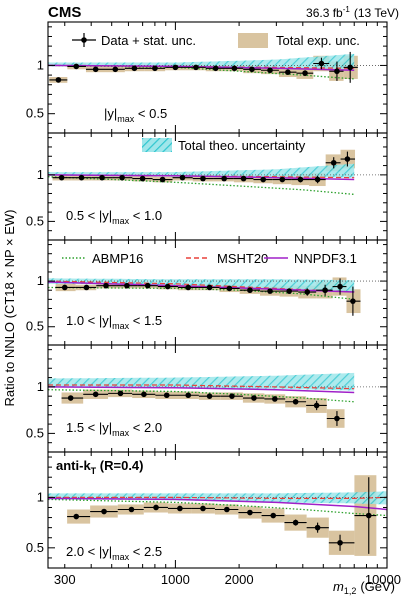 This screenshot has width=407, height=604. I want to click on algorithm-name: anti-k, so click(73, 465).